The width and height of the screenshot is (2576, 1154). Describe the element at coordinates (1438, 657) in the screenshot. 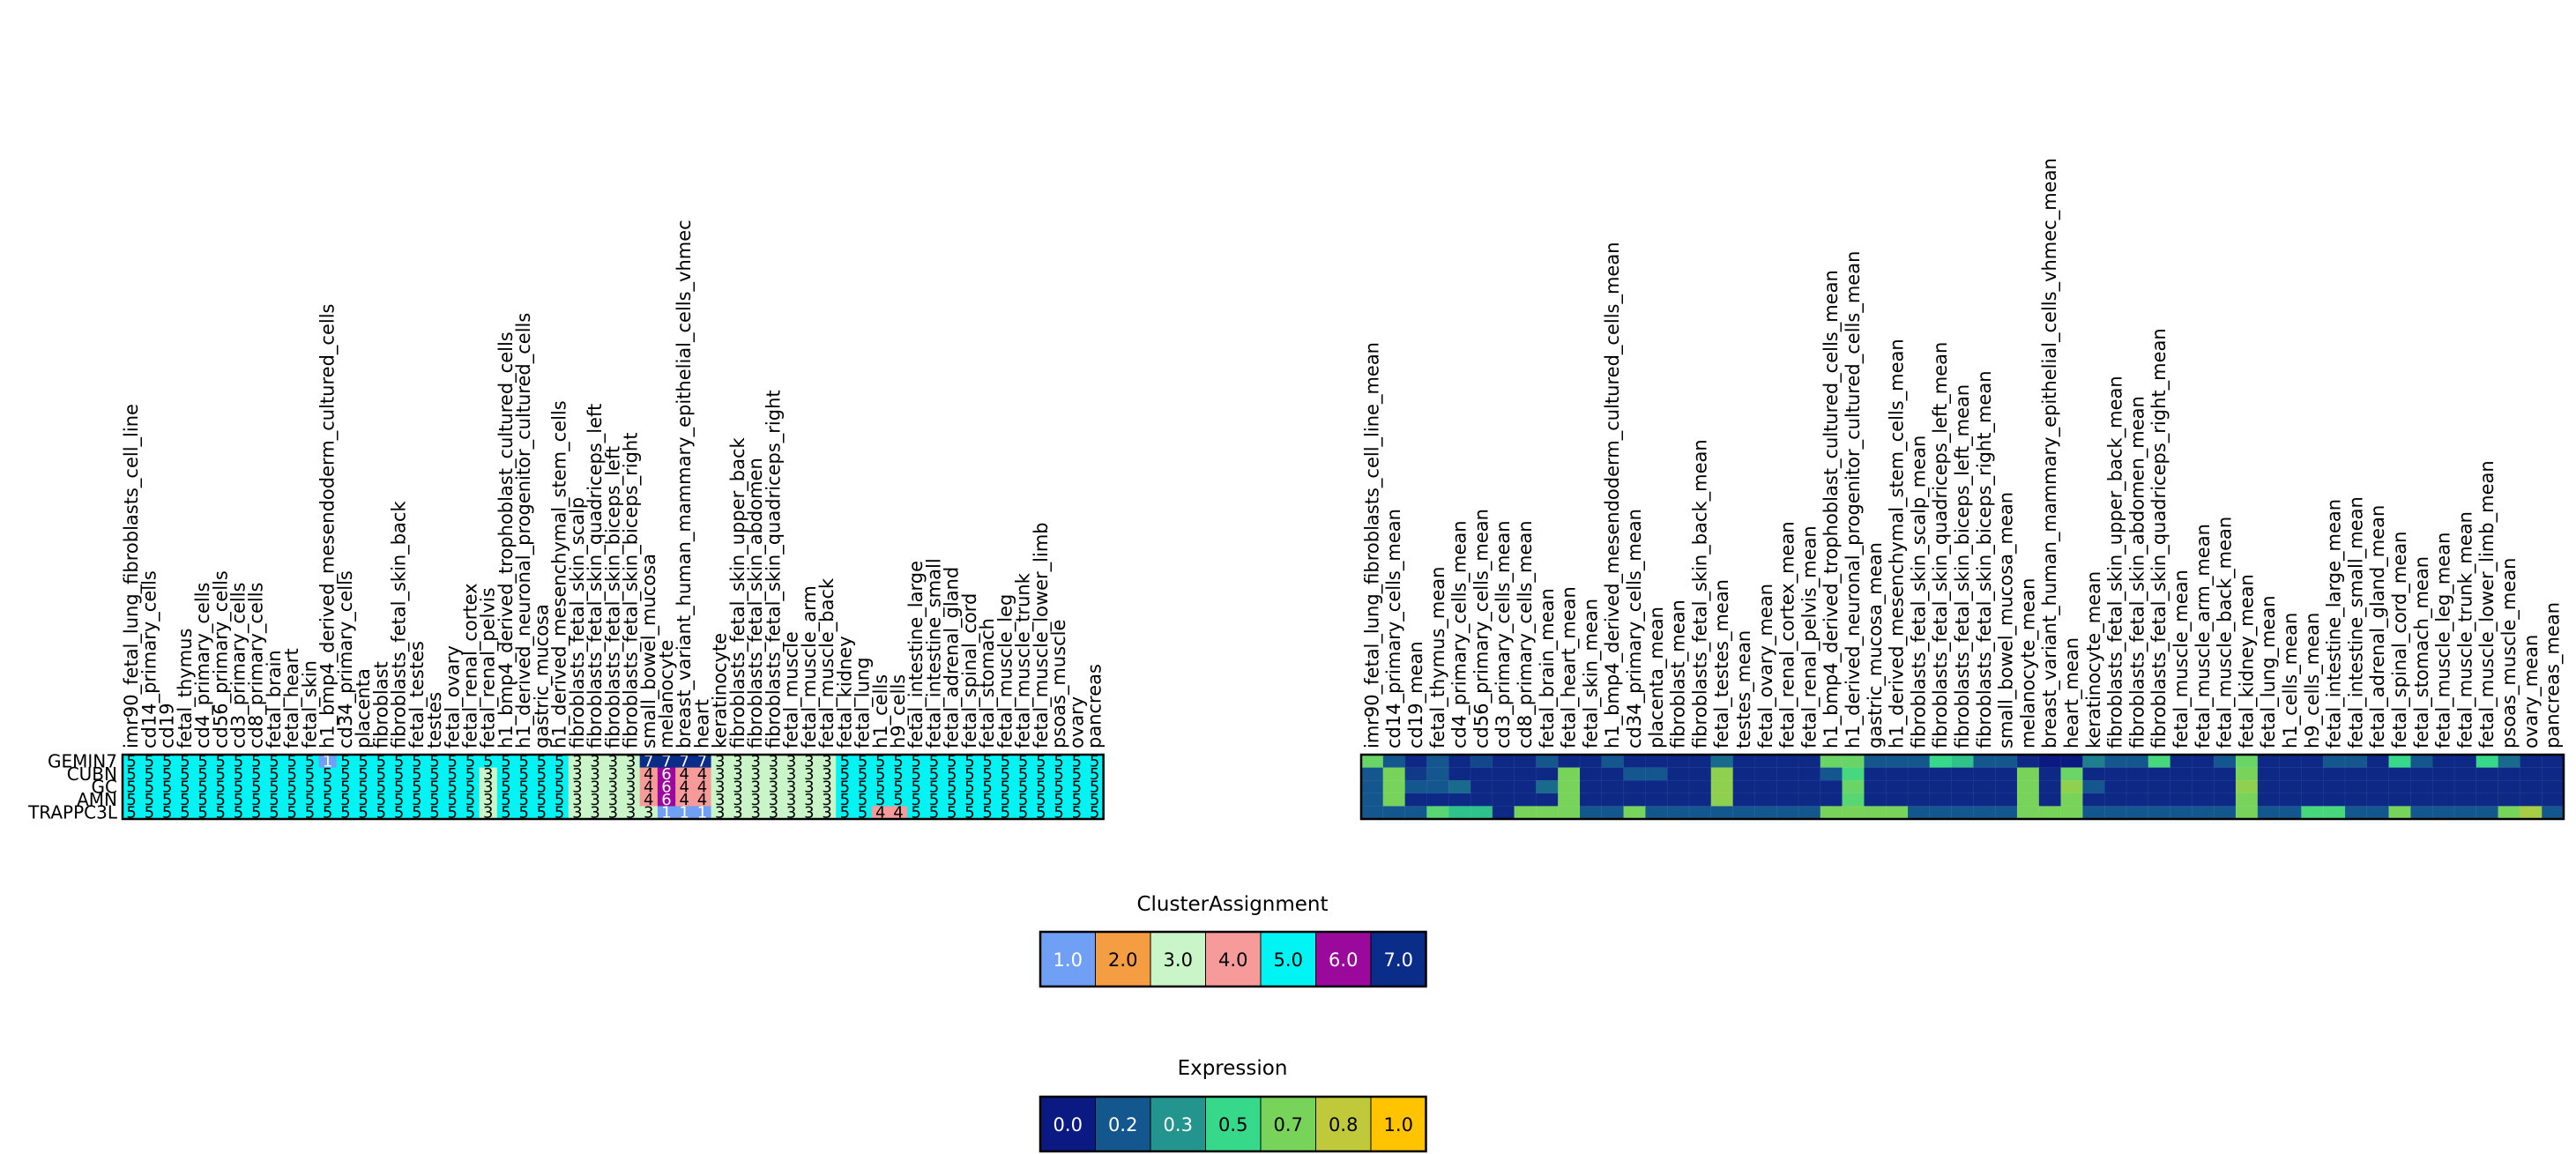

I see `column-label: fetal_thymus_mean` at that location.